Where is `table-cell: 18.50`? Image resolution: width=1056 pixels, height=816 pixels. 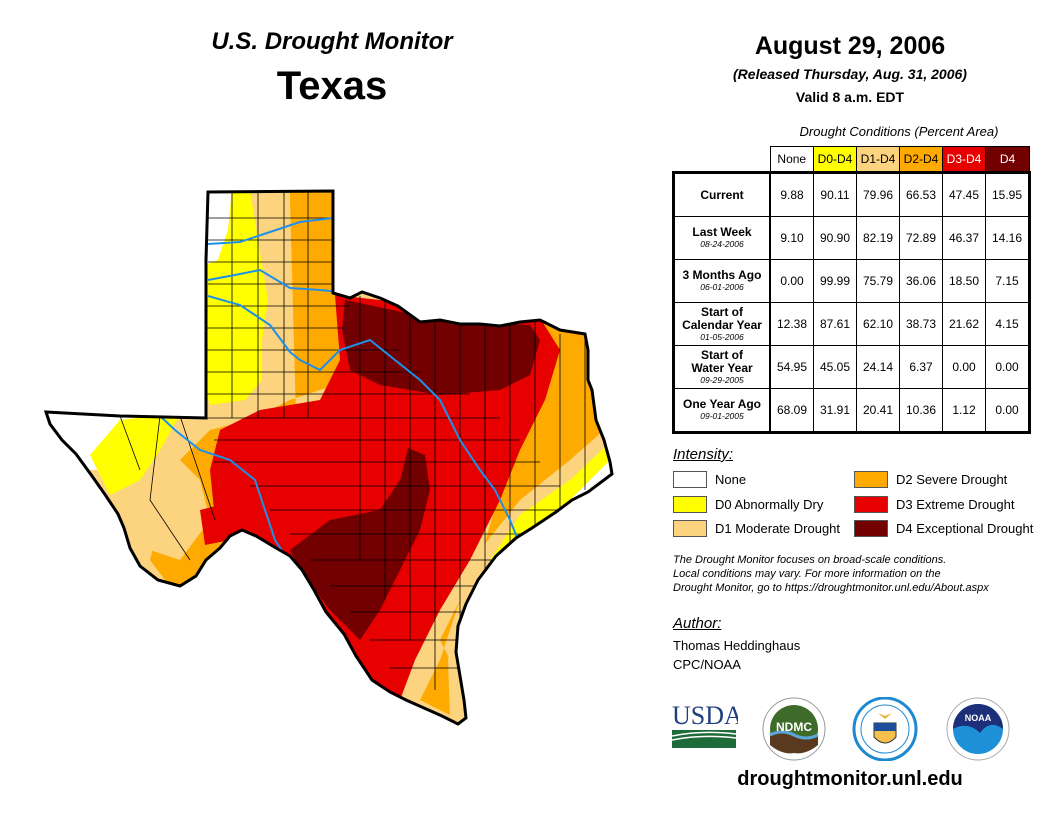
table-cell: 18.50 is located at coordinates (964, 281).